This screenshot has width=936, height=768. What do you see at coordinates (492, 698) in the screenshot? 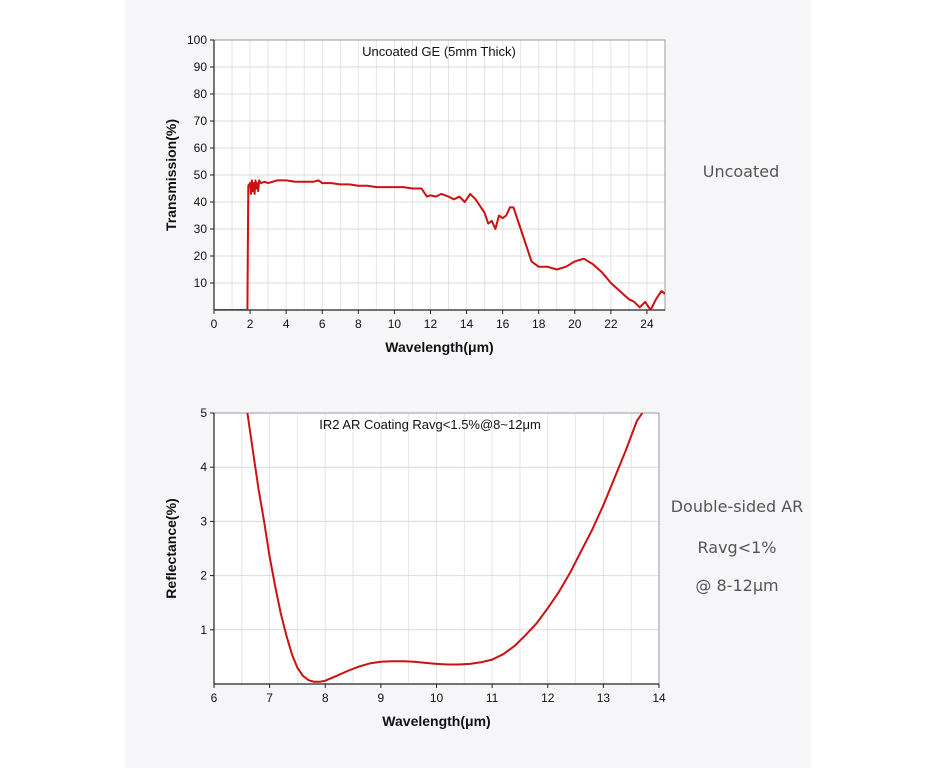
I see `x-tick-label: 11` at bounding box center [492, 698].